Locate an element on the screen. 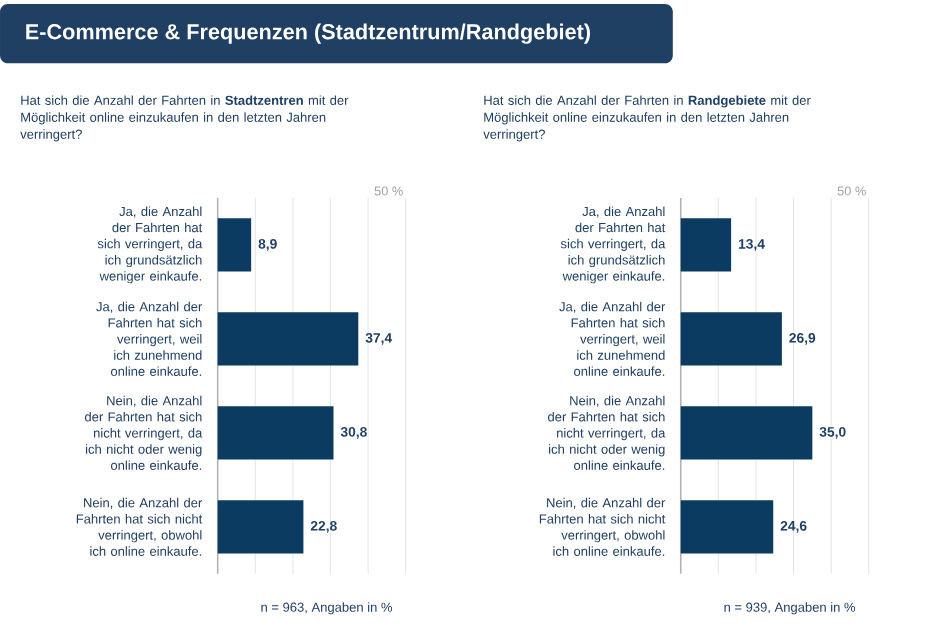 The image size is (936, 634). chart-title: E-Commerce & Frequenzen (Stadtzentrum/Randgebiet) is located at coordinates (308, 34).